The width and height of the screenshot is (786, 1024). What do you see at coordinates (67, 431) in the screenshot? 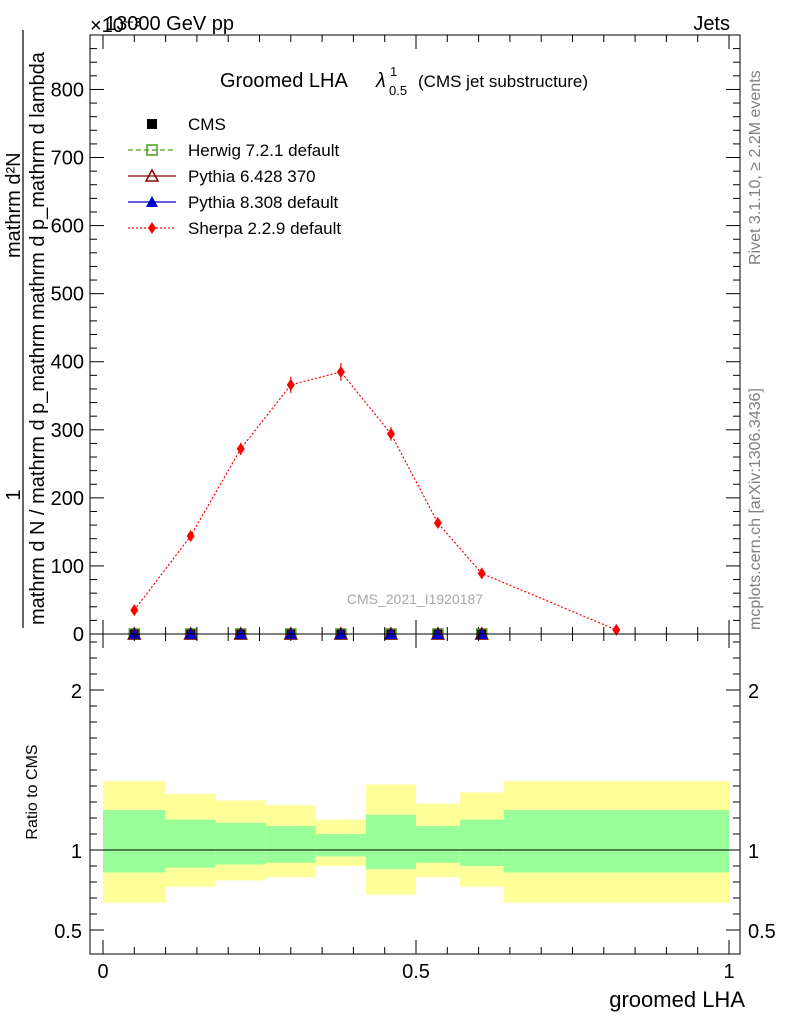
I see `main-y-tick-label: 300` at bounding box center [67, 431].